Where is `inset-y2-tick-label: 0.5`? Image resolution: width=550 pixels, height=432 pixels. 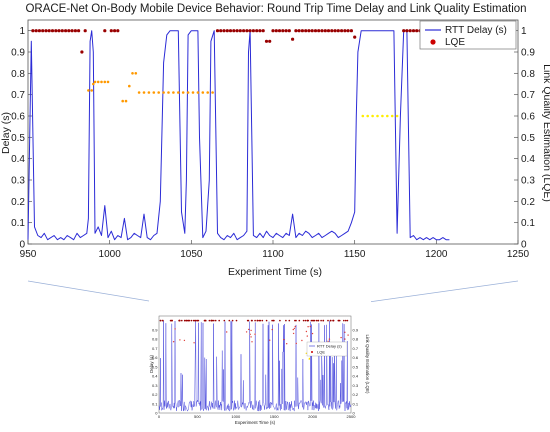 inset-y2-tick-label: 0.5 is located at coordinates (356, 366).